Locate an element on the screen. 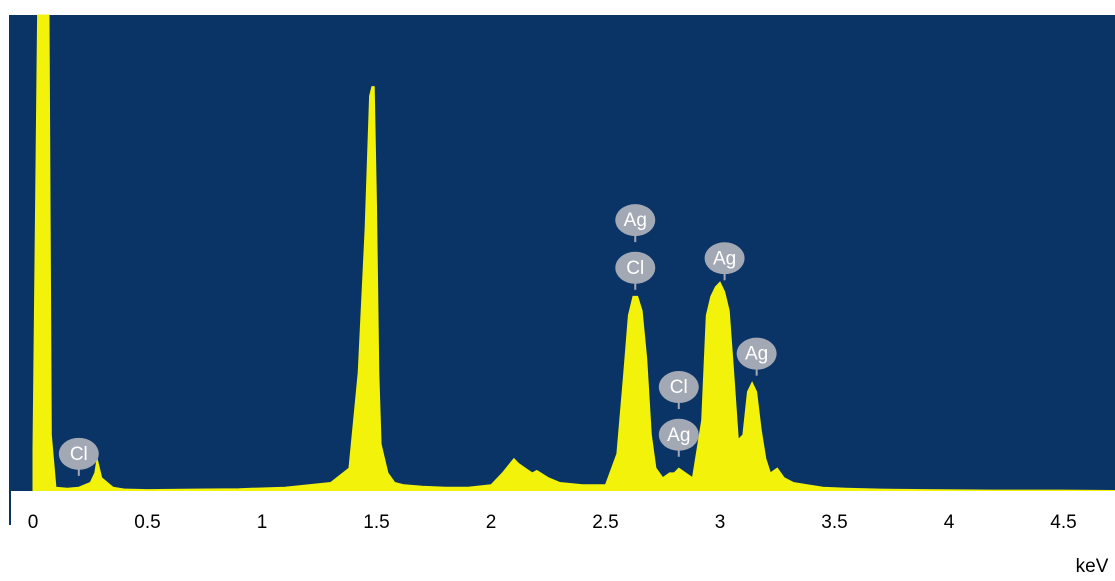 The width and height of the screenshot is (1115, 581). x-tick-label: 3 is located at coordinates (720, 522).